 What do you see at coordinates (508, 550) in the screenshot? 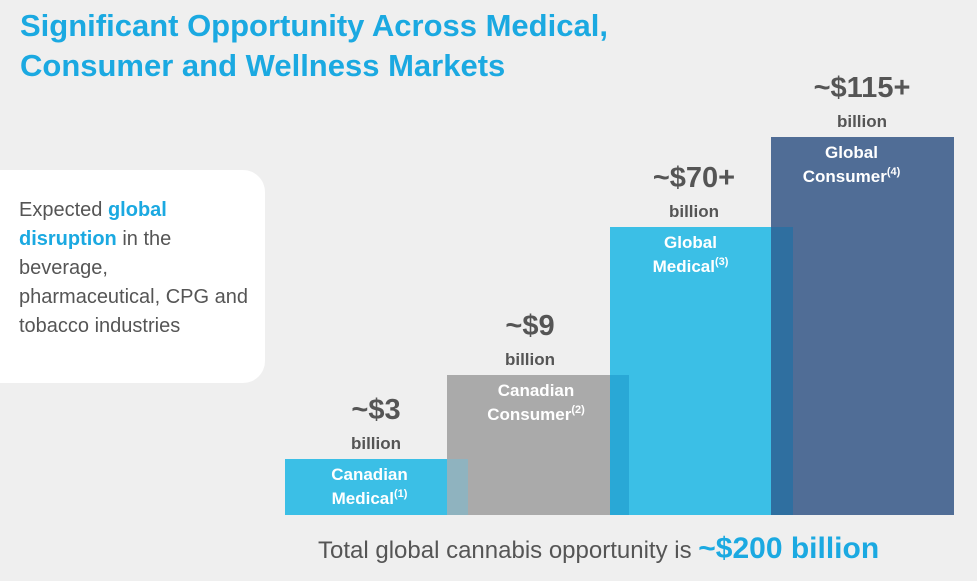
I see `total-text: Total global cannabis opportunity is` at bounding box center [508, 550].